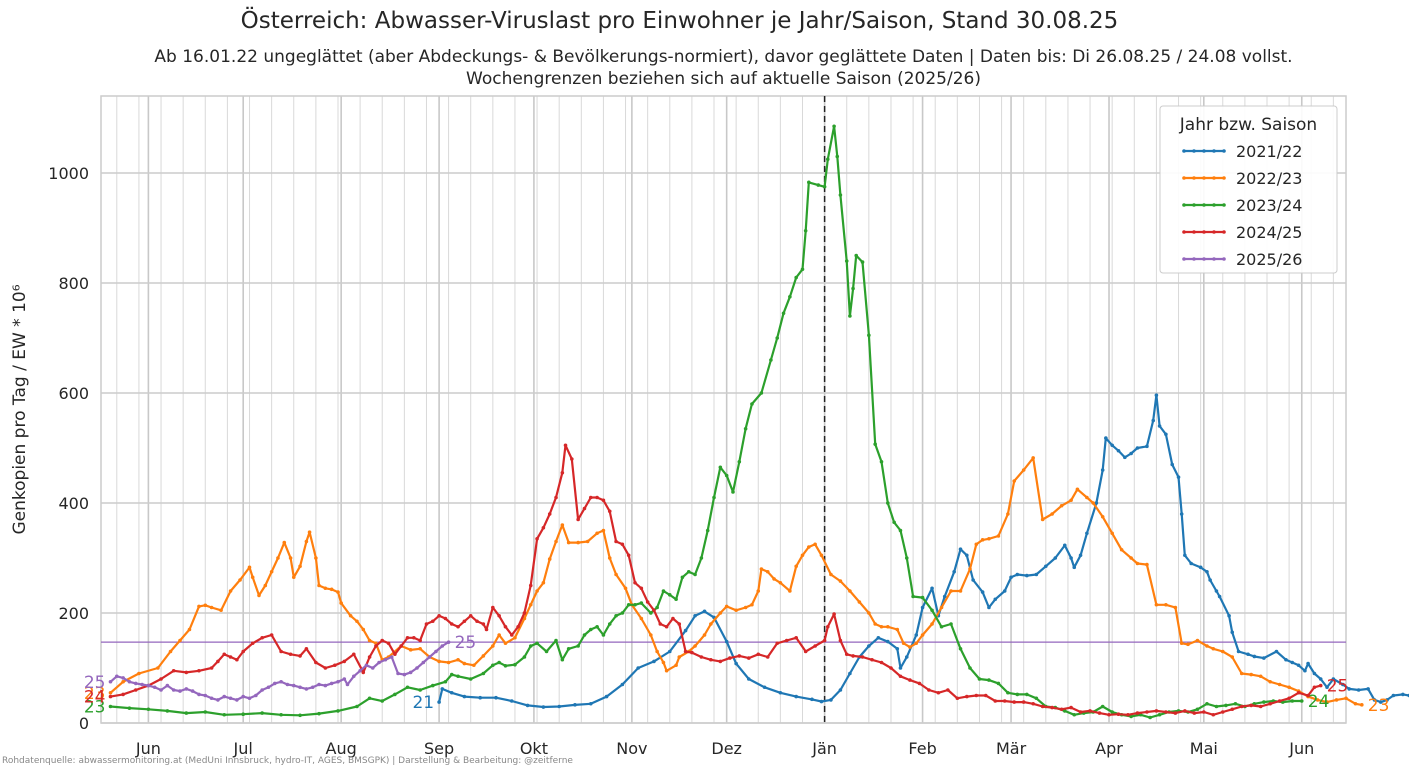  Describe the element at coordinates (922, 748) in the screenshot. I see `x-tick-label: Feb` at that location.